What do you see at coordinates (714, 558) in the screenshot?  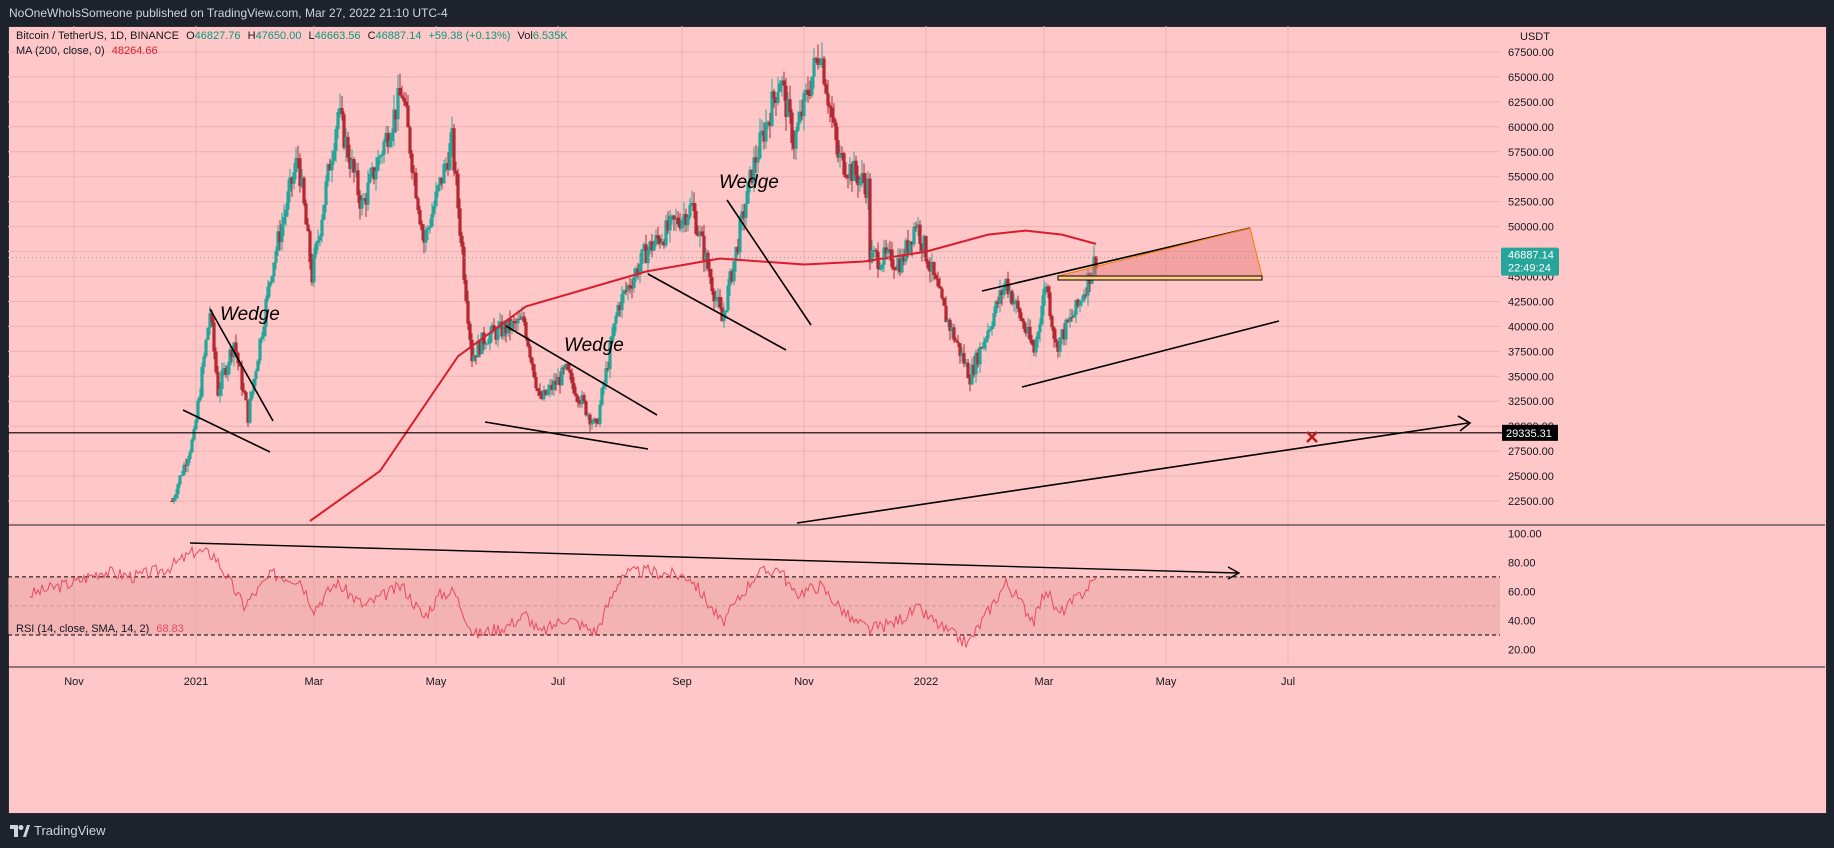 I see `rsi-trend-arrow-line` at bounding box center [714, 558].